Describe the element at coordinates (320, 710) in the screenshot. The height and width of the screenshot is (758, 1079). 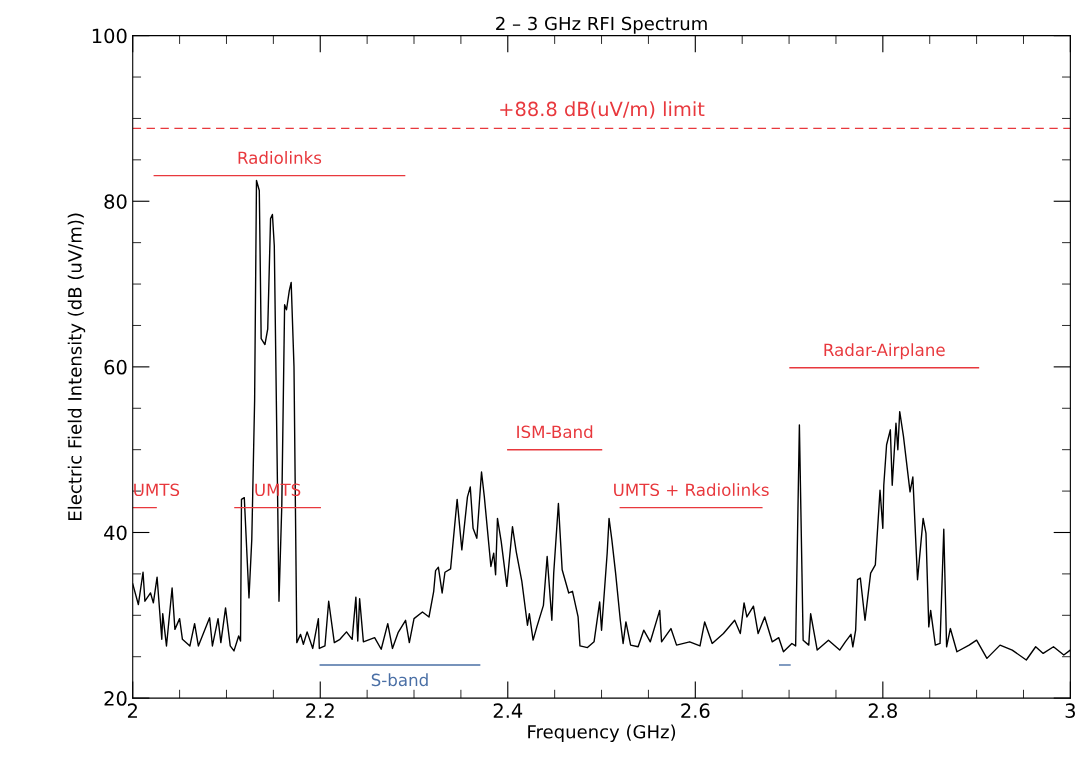
I see `x-tick-label: 2.2` at that location.